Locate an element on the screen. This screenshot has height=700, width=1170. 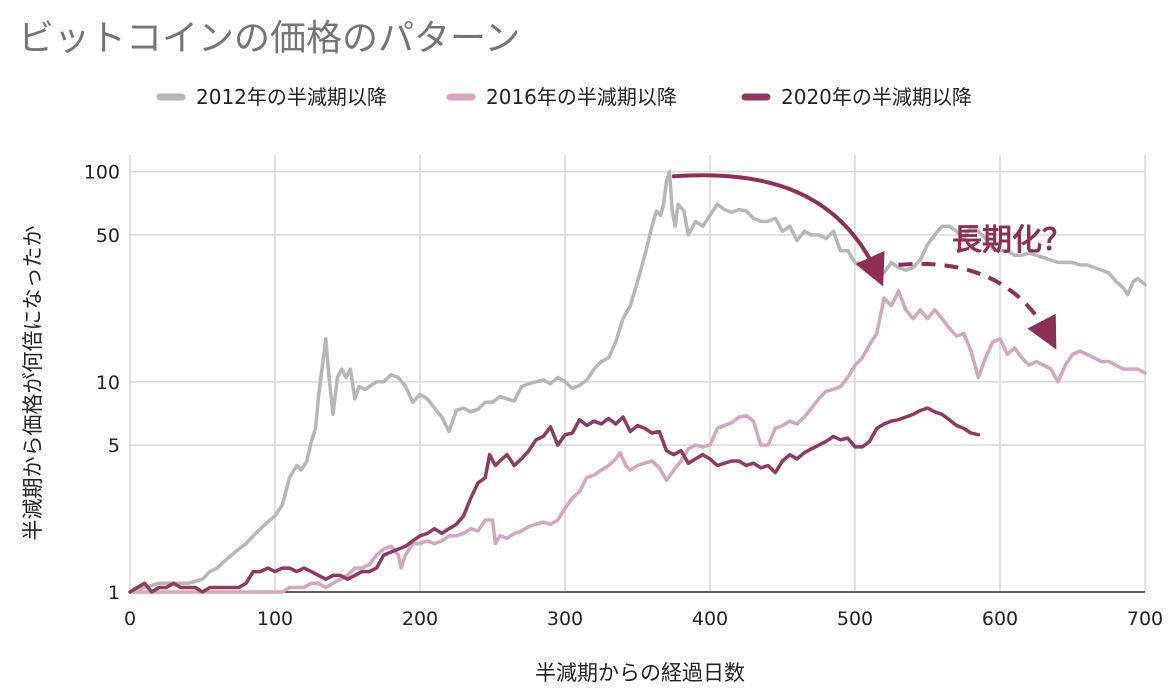
legend-label-1: 2016年の半減期以降 is located at coordinates (581, 97).